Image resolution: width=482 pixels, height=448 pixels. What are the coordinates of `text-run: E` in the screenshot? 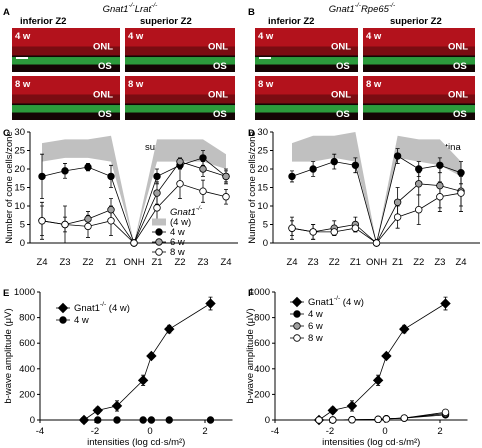 It's located at (6, 293).